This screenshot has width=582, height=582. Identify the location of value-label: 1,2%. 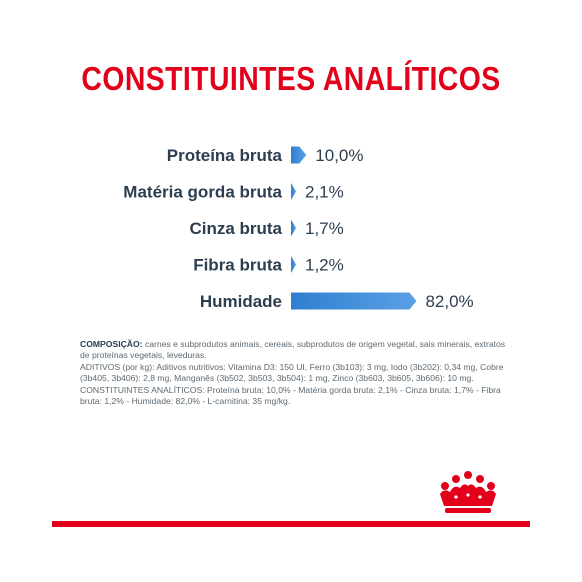
(324, 265).